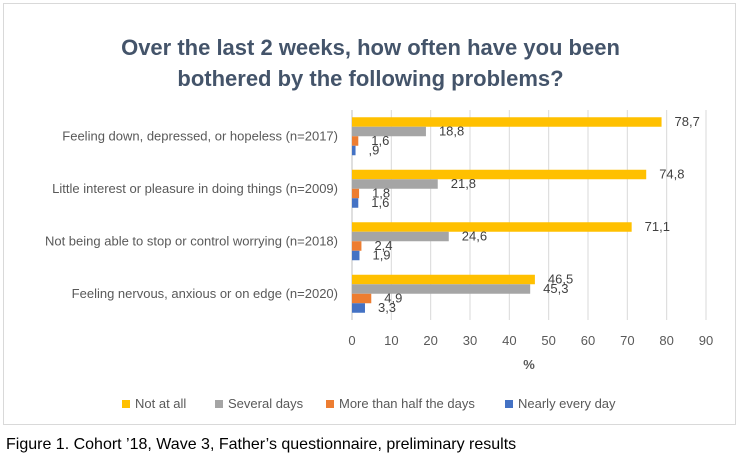 The image size is (747, 472). Describe the element at coordinates (588, 340) in the screenshot. I see `x-tick-label: 60` at that location.